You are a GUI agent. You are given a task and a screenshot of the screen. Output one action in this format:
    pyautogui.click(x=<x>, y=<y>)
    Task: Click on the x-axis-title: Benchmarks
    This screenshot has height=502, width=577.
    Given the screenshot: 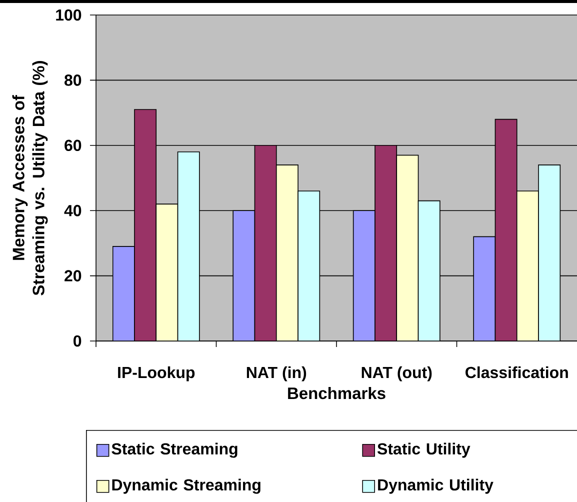 What is the action you would take?
    pyautogui.click(x=337, y=393)
    